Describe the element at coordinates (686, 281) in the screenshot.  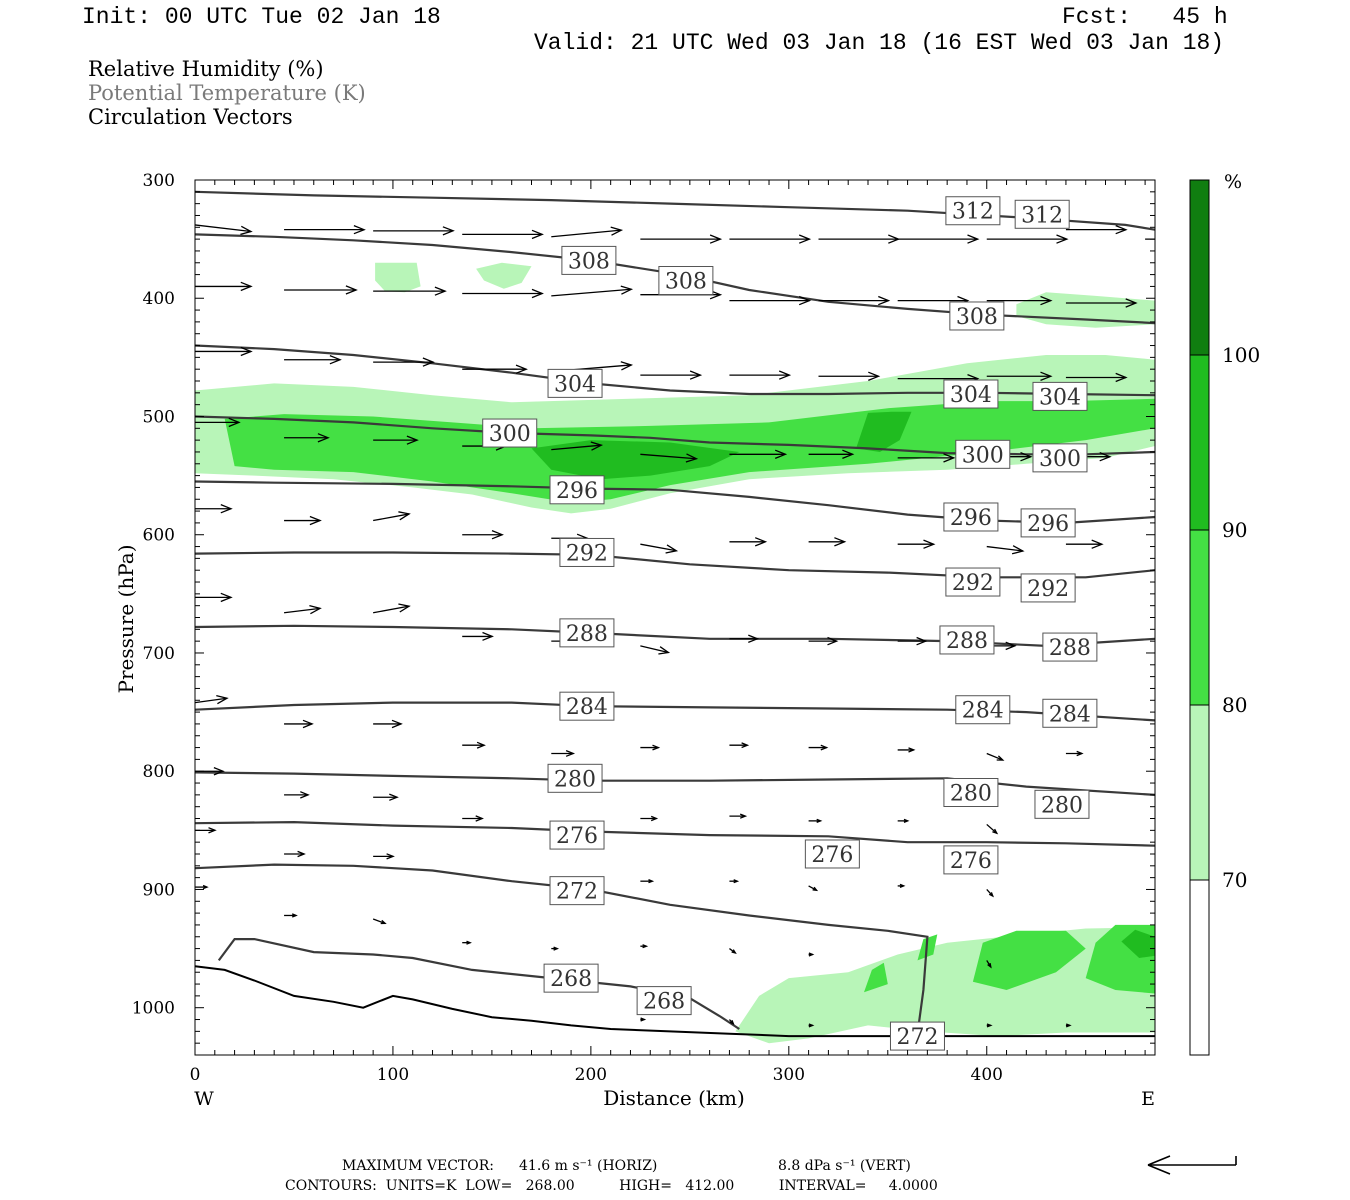
I see `theta-308-label-1: 308` at that location.